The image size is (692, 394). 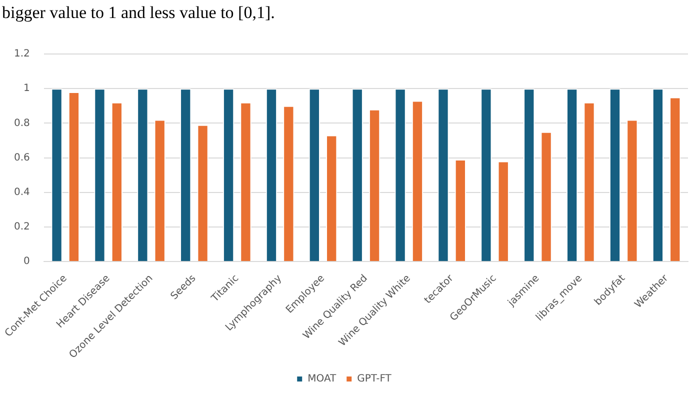 I want to click on legend-label: GPT-FT, so click(x=374, y=379).